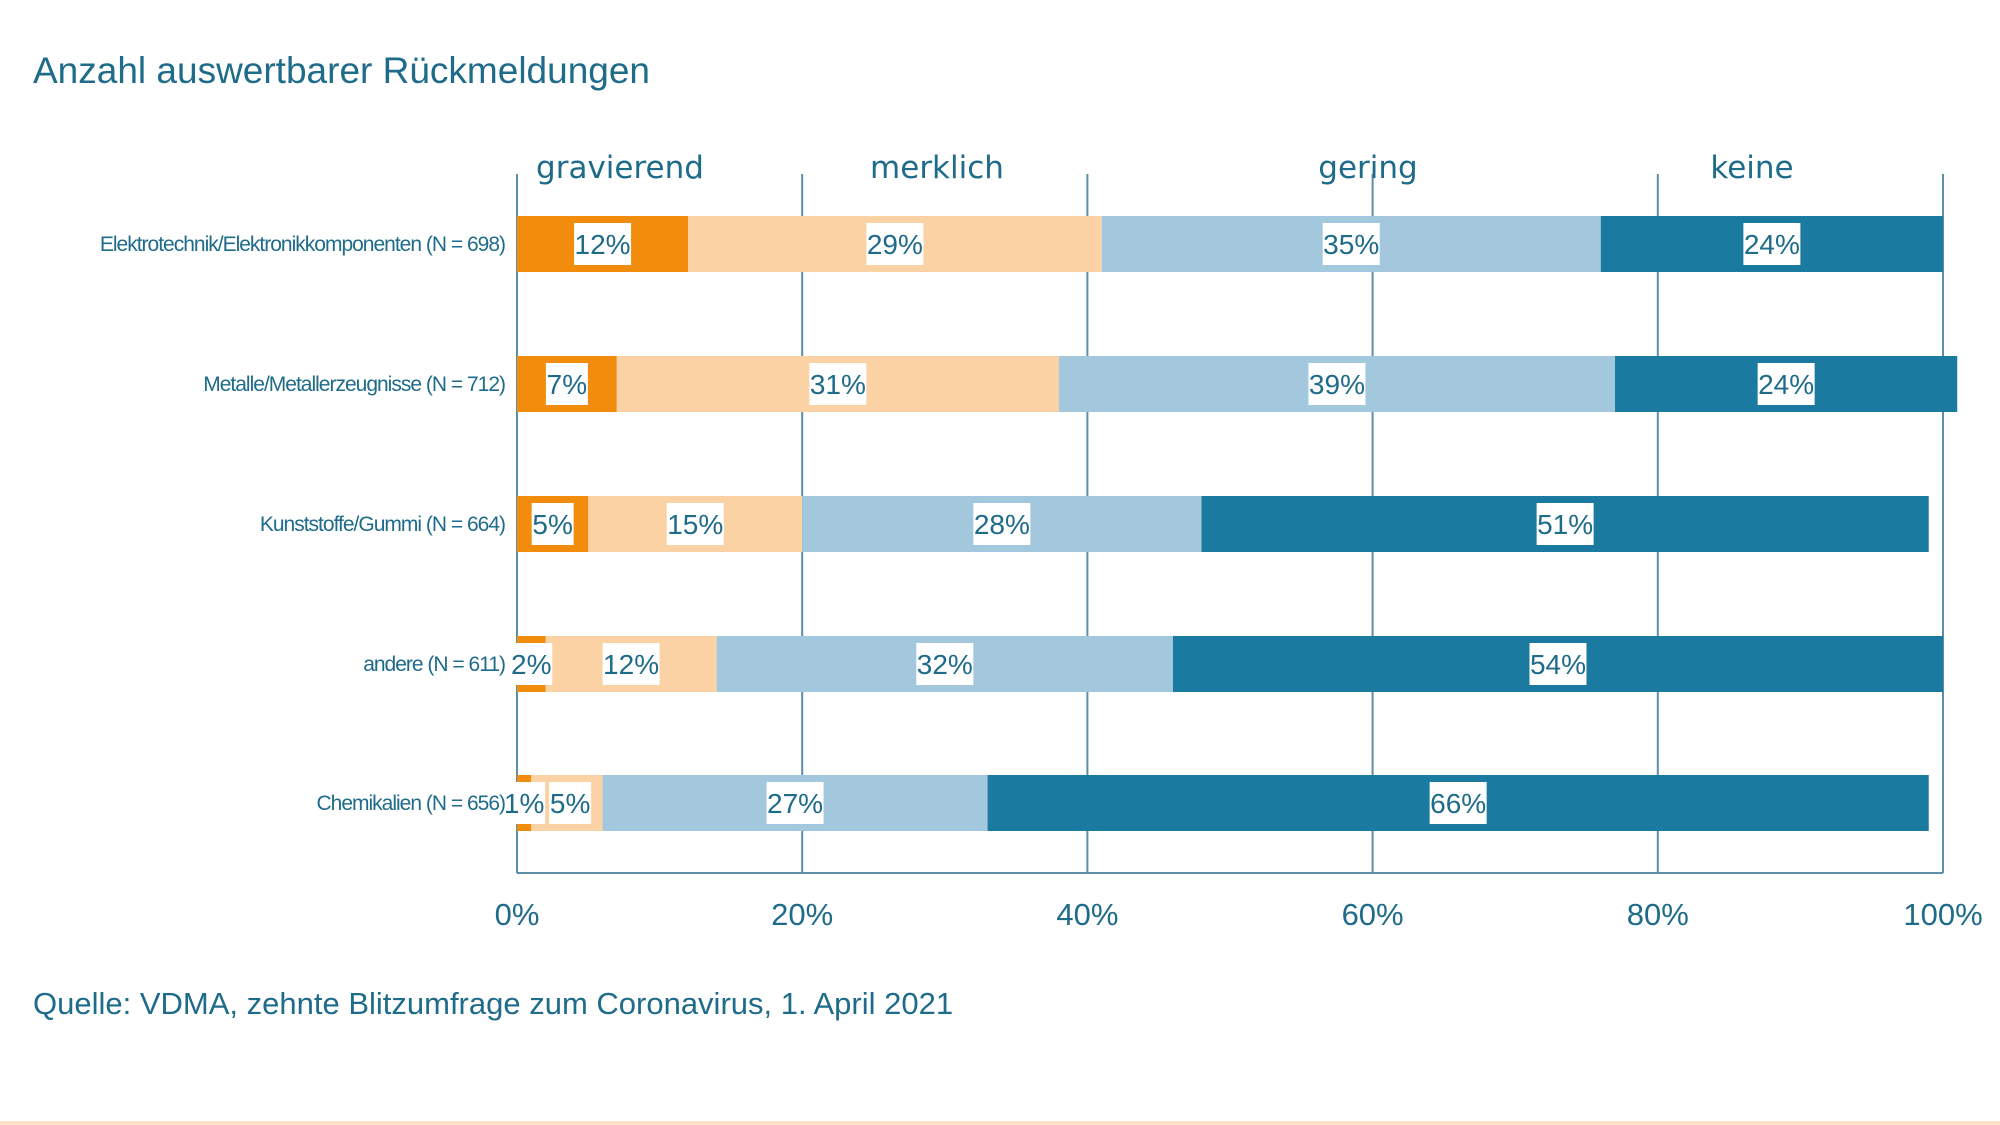 Image resolution: width=2000 pixels, height=1125 pixels. I want to click on data-label-text: 54%, so click(1558, 664).